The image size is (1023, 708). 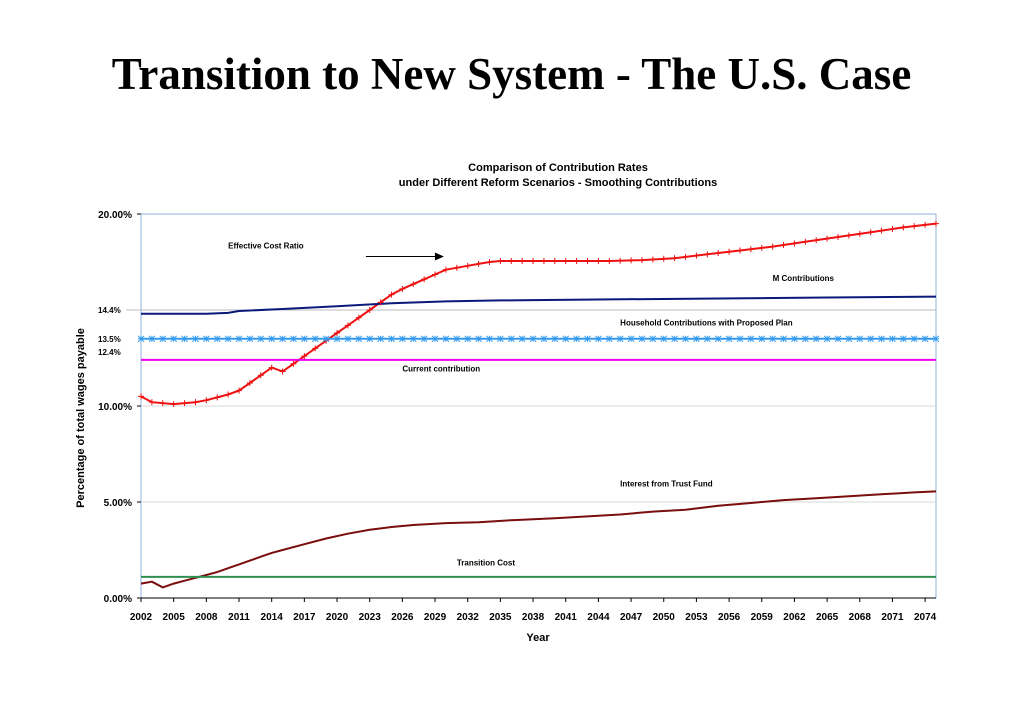 I want to click on x-tick-label: 2065, so click(x=827, y=617).